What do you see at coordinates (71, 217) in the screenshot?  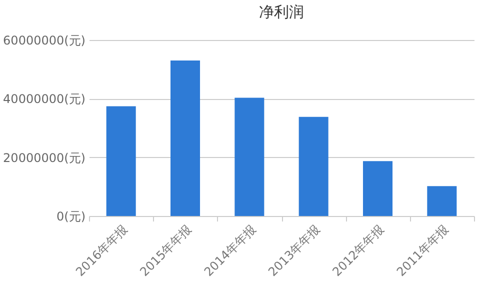 I see `y-tick-label: 0(元)` at bounding box center [71, 217].